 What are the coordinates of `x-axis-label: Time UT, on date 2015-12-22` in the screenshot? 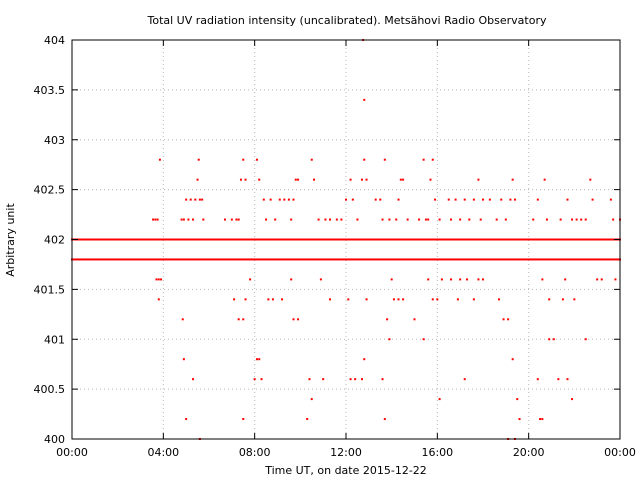 It's located at (345, 470).